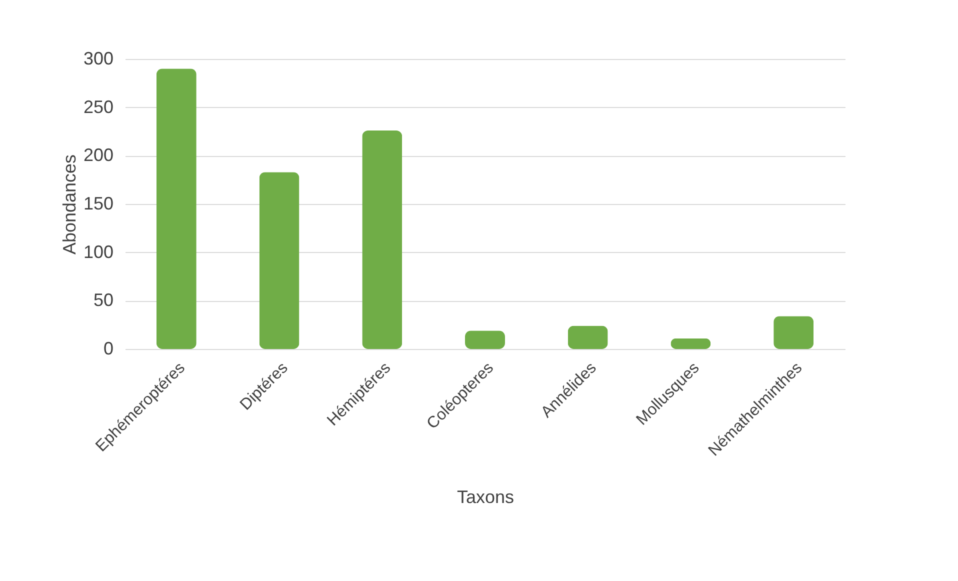 The height and width of the screenshot is (581, 958). I want to click on y-tick-label: 0, so click(108, 348).